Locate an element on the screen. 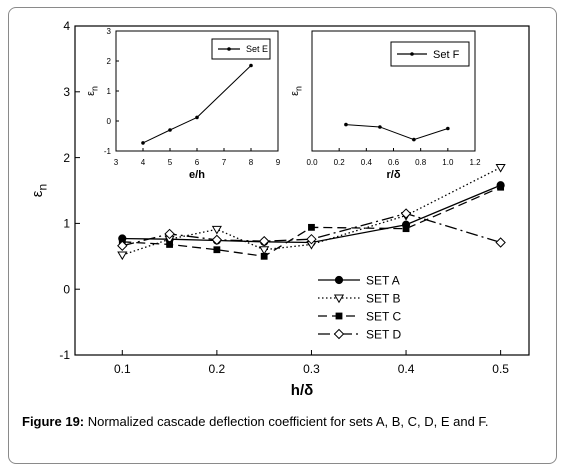 The height and width of the screenshot is (470, 563). inset-f-series-line is located at coordinates (396, 132).